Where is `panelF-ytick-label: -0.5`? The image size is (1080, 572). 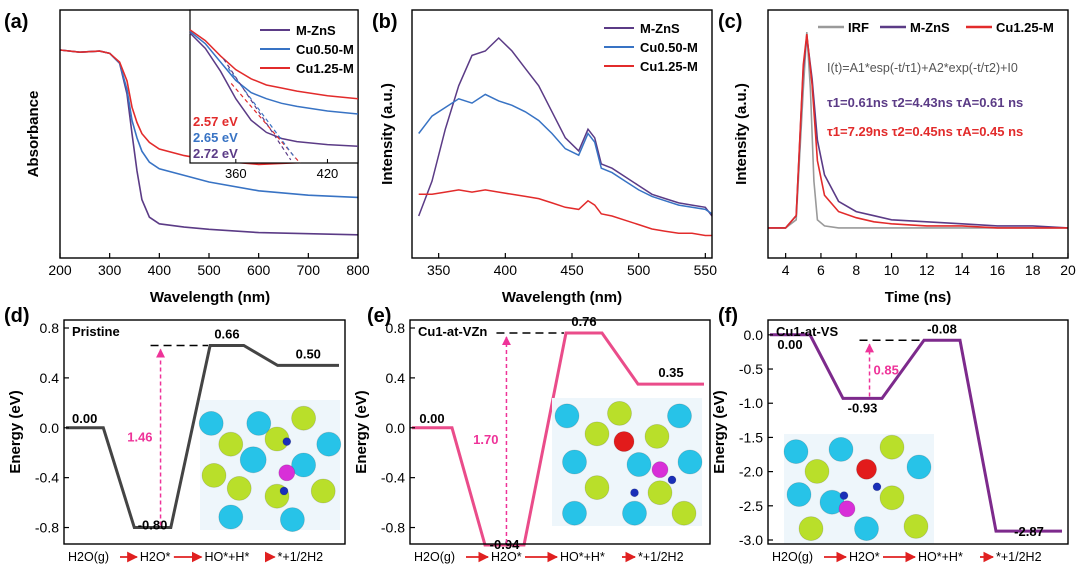
panelF-ytick-label: -0.5 is located at coordinates (751, 369).